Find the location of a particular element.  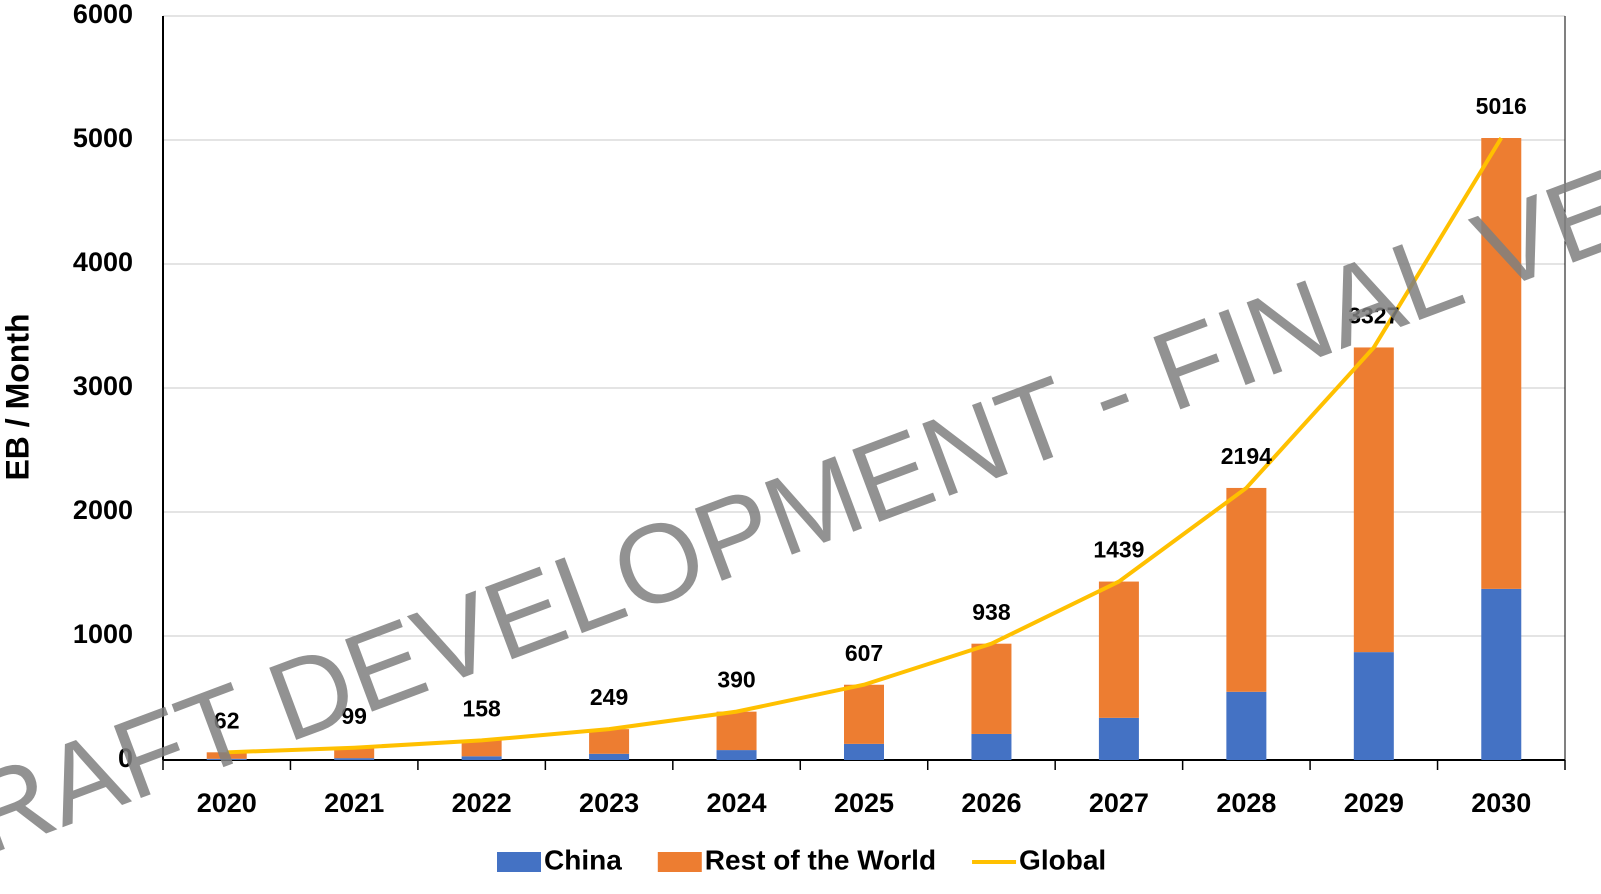

legend-label: Rest of the World is located at coordinates (820, 859).